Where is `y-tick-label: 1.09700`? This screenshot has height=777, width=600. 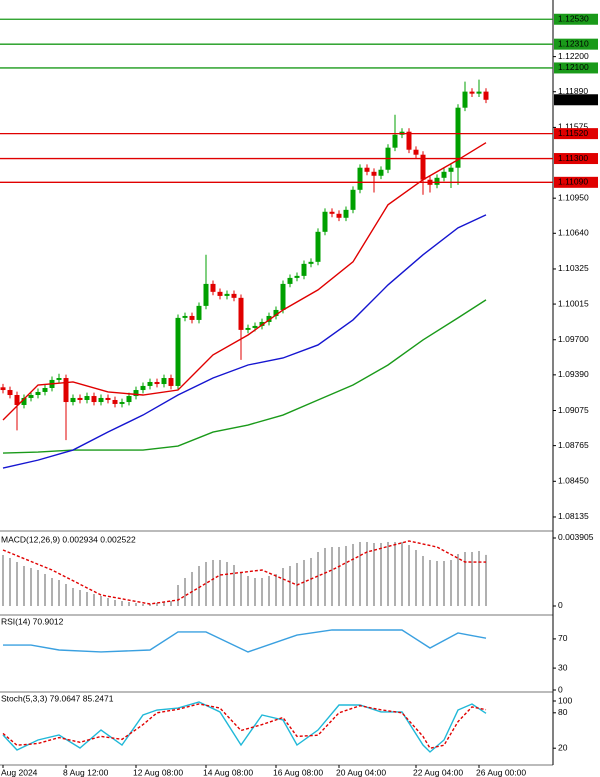 y-tick-label: 1.09700 is located at coordinates (573, 339).